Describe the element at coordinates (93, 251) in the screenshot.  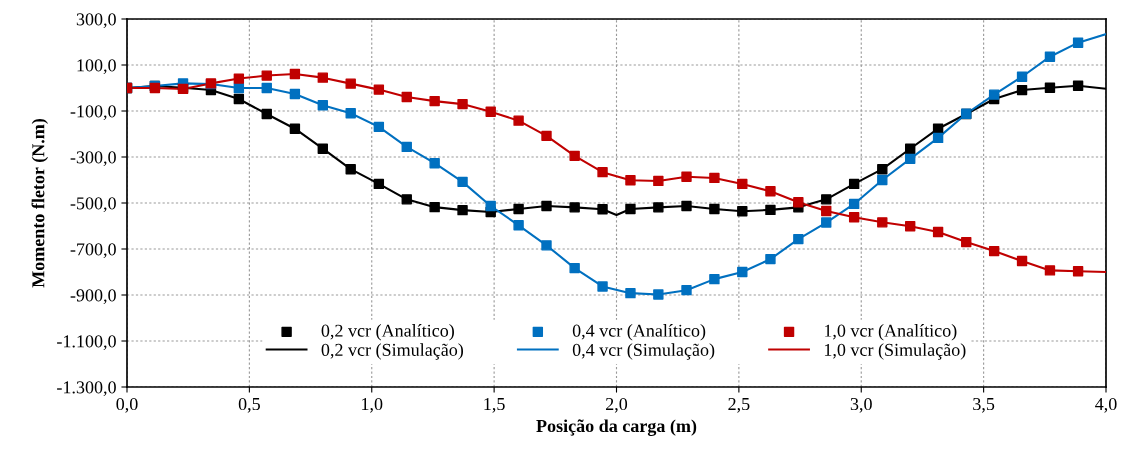
I see `y-tick-label: -700,0` at that location.